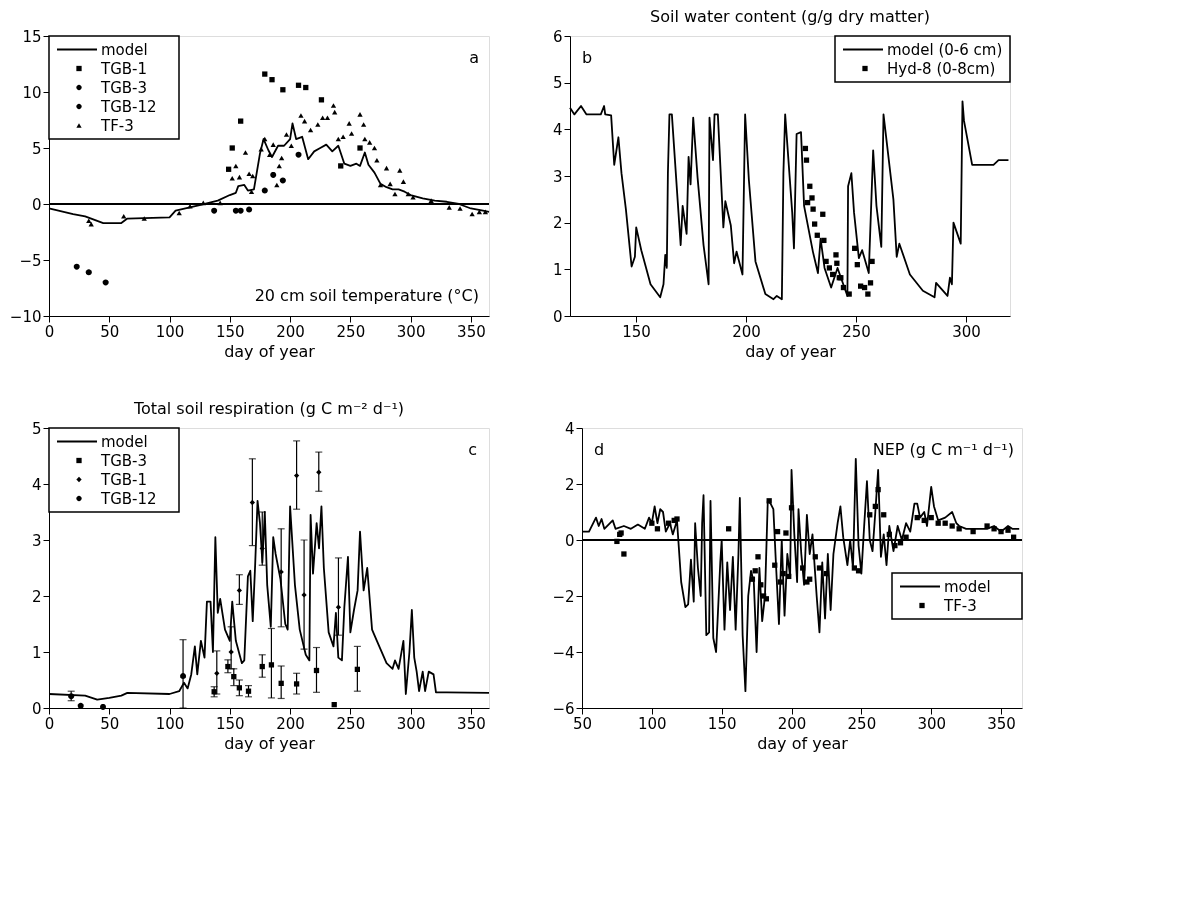 This screenshot has width=1201, height=903. What do you see at coordinates (563, 708) in the screenshot?
I see `y-tick-label: −6` at bounding box center [563, 708].